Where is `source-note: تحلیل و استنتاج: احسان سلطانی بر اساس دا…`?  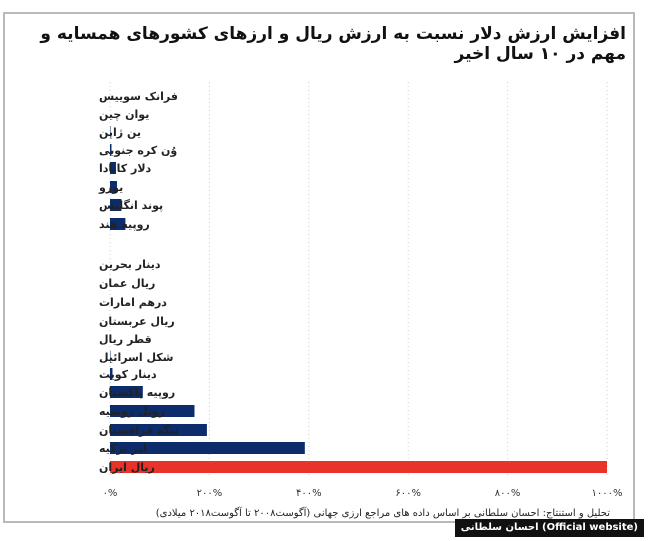 source-note: تحلیل و استنتاج: احسان سلطانی بر اساس دا… is located at coordinates (382, 513).